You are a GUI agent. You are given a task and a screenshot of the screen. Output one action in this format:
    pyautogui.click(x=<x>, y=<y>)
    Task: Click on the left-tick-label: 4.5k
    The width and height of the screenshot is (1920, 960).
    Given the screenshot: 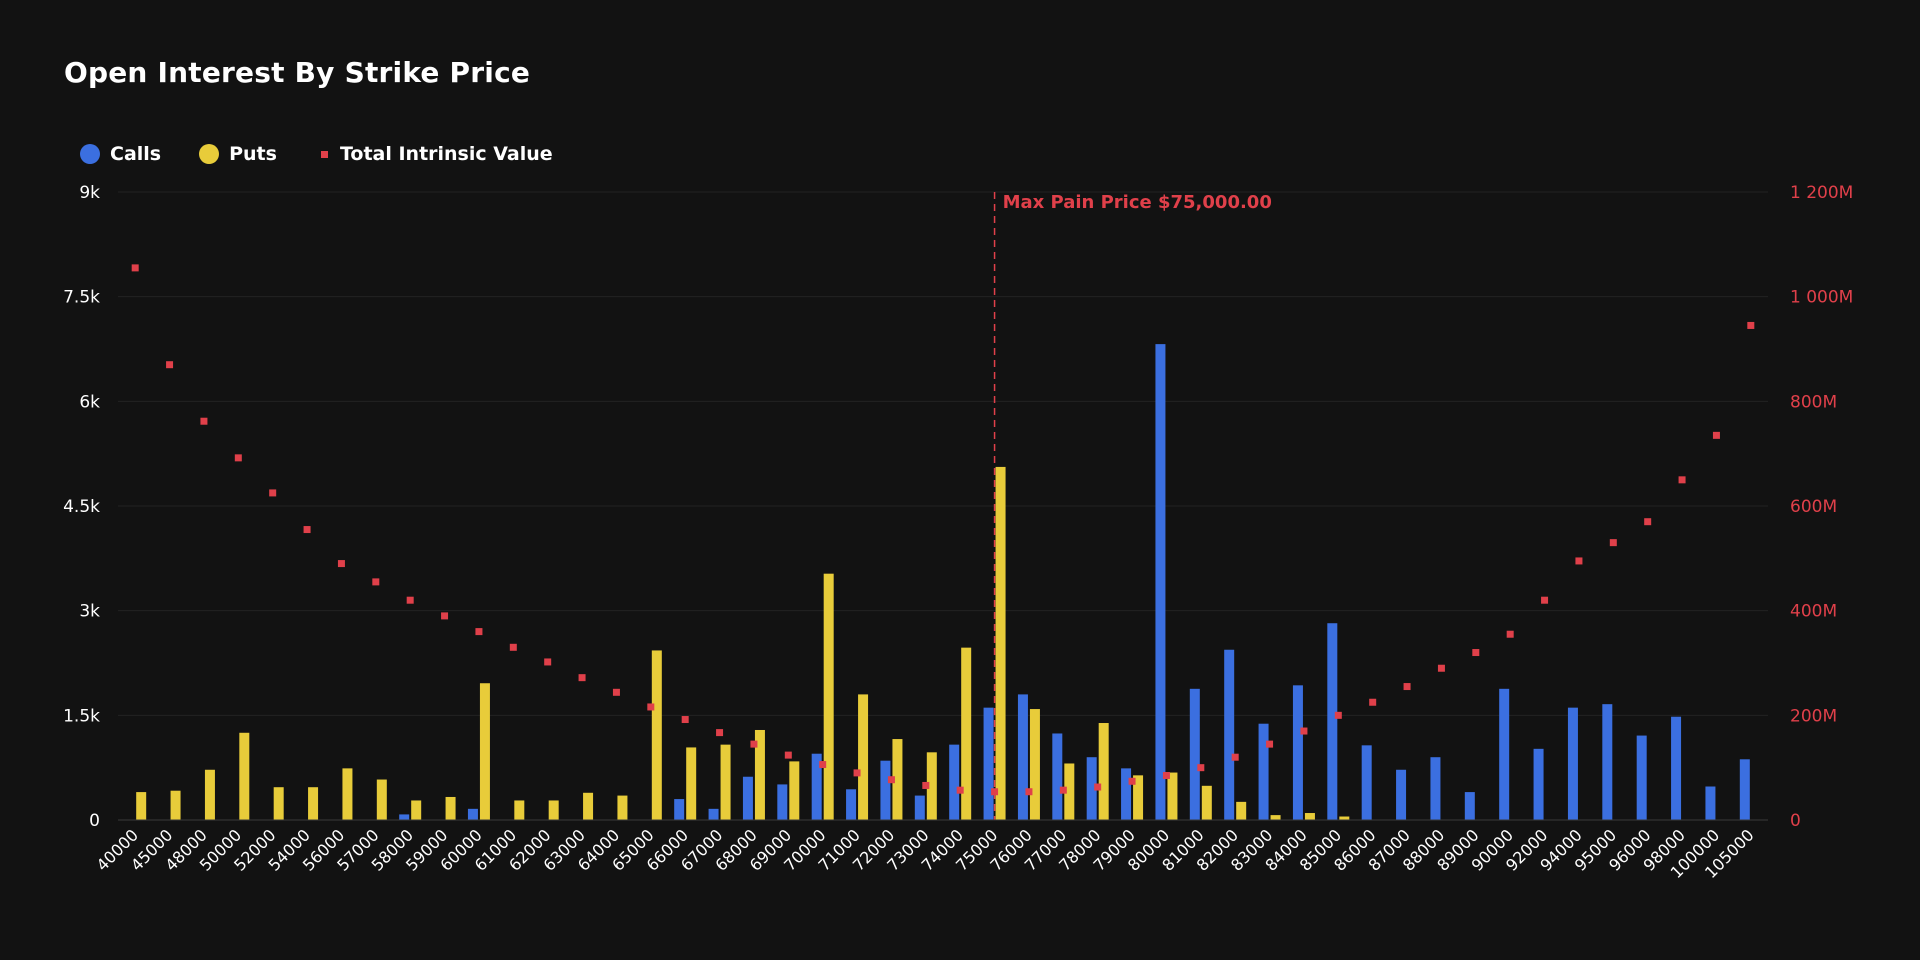 What is the action you would take?
    pyautogui.click(x=81, y=507)
    